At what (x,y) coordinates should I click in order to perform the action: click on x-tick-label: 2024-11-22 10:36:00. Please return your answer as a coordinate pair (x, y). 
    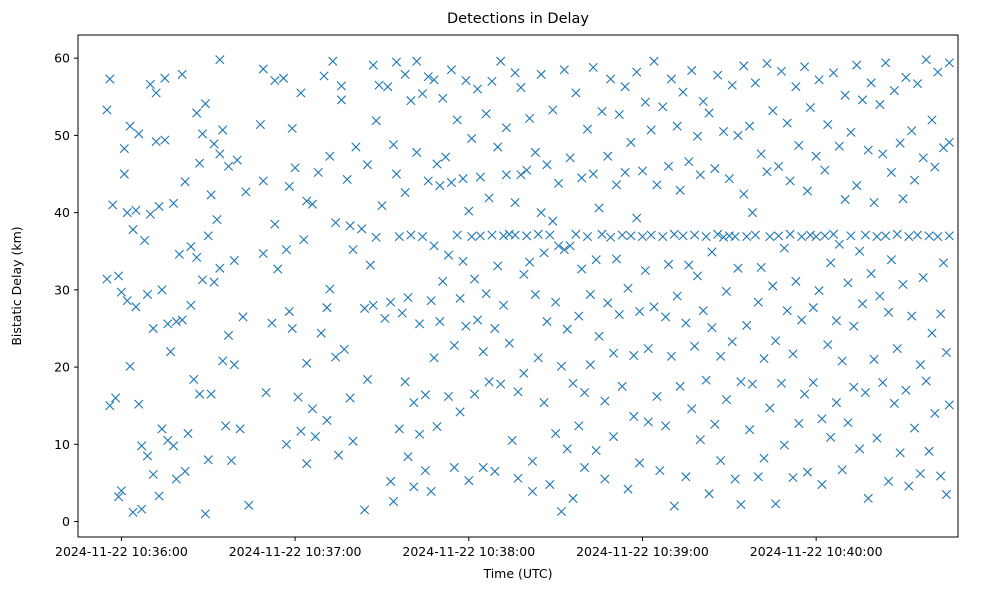
    Looking at the image, I should click on (121, 551).